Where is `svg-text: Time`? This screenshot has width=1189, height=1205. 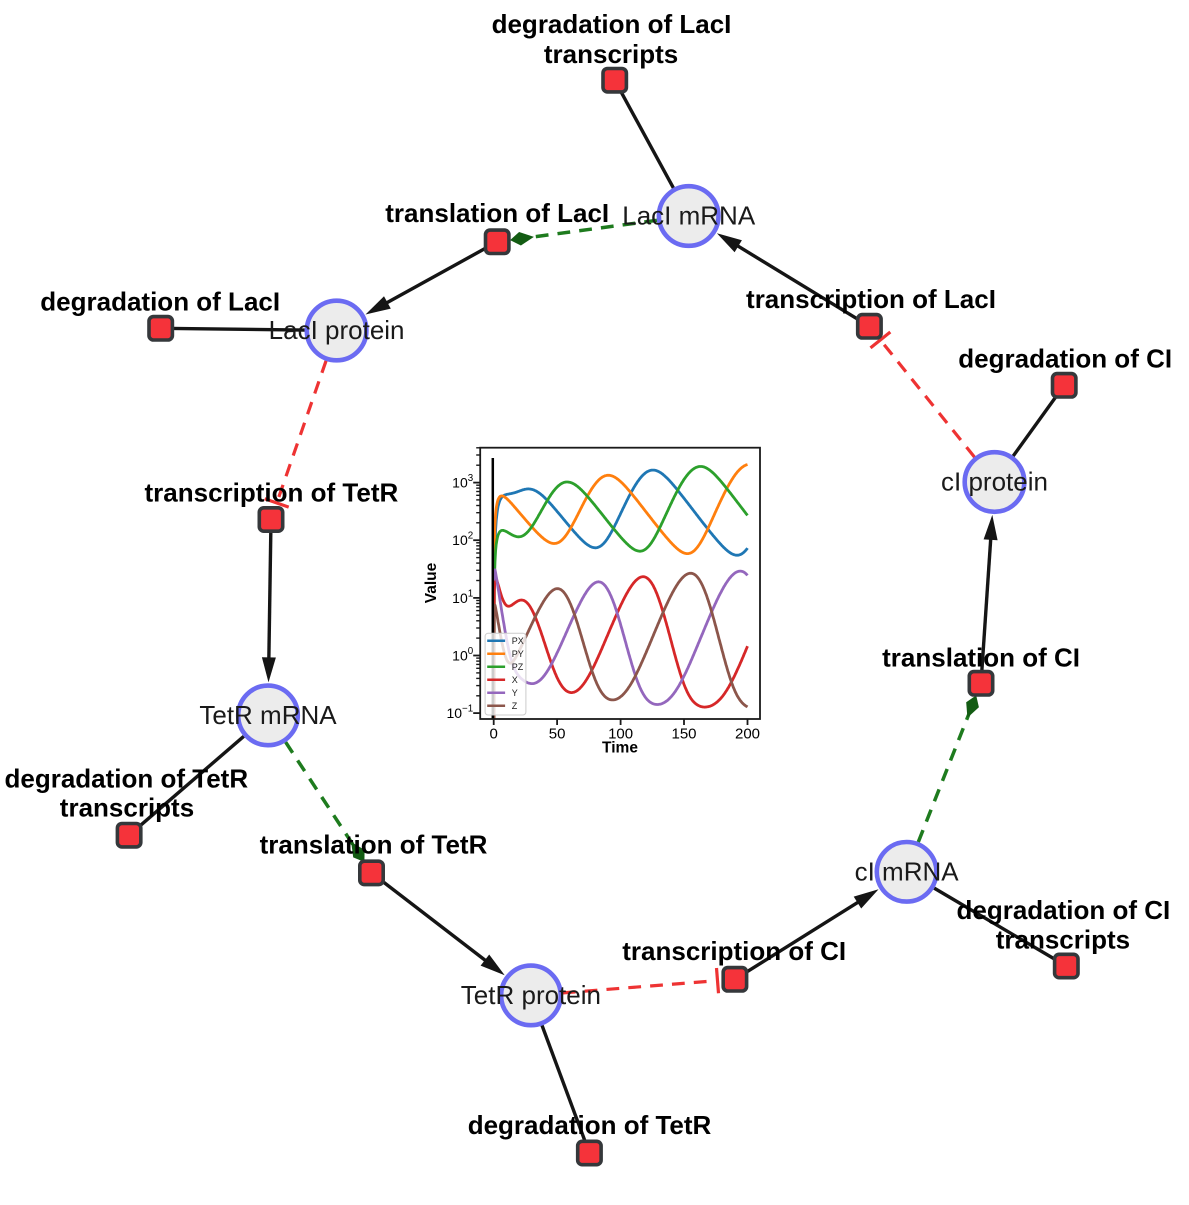
svg-text: Time is located at coordinates (620, 748).